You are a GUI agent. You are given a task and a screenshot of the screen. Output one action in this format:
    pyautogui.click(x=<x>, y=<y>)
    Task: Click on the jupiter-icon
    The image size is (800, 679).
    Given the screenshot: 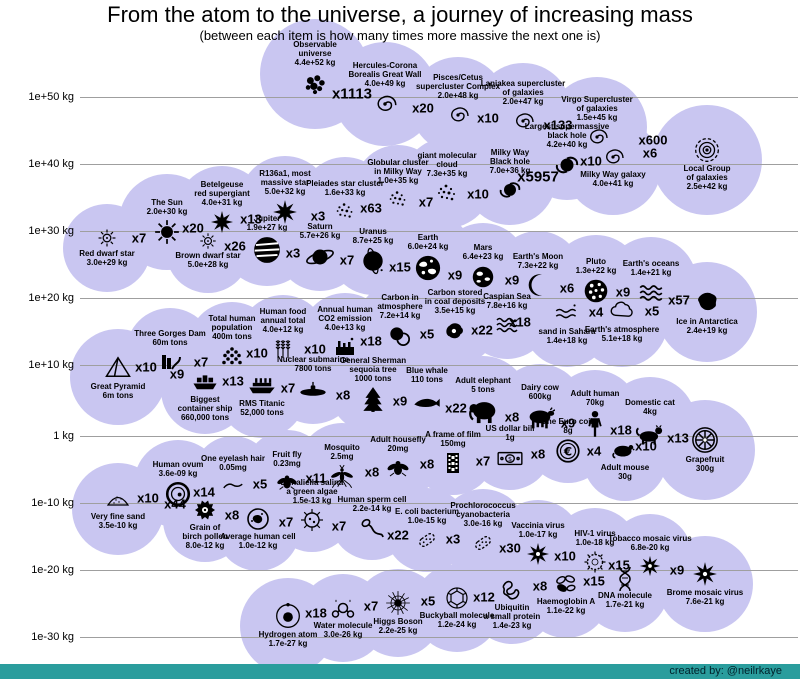 What is the action you would take?
    pyautogui.click(x=267, y=250)
    